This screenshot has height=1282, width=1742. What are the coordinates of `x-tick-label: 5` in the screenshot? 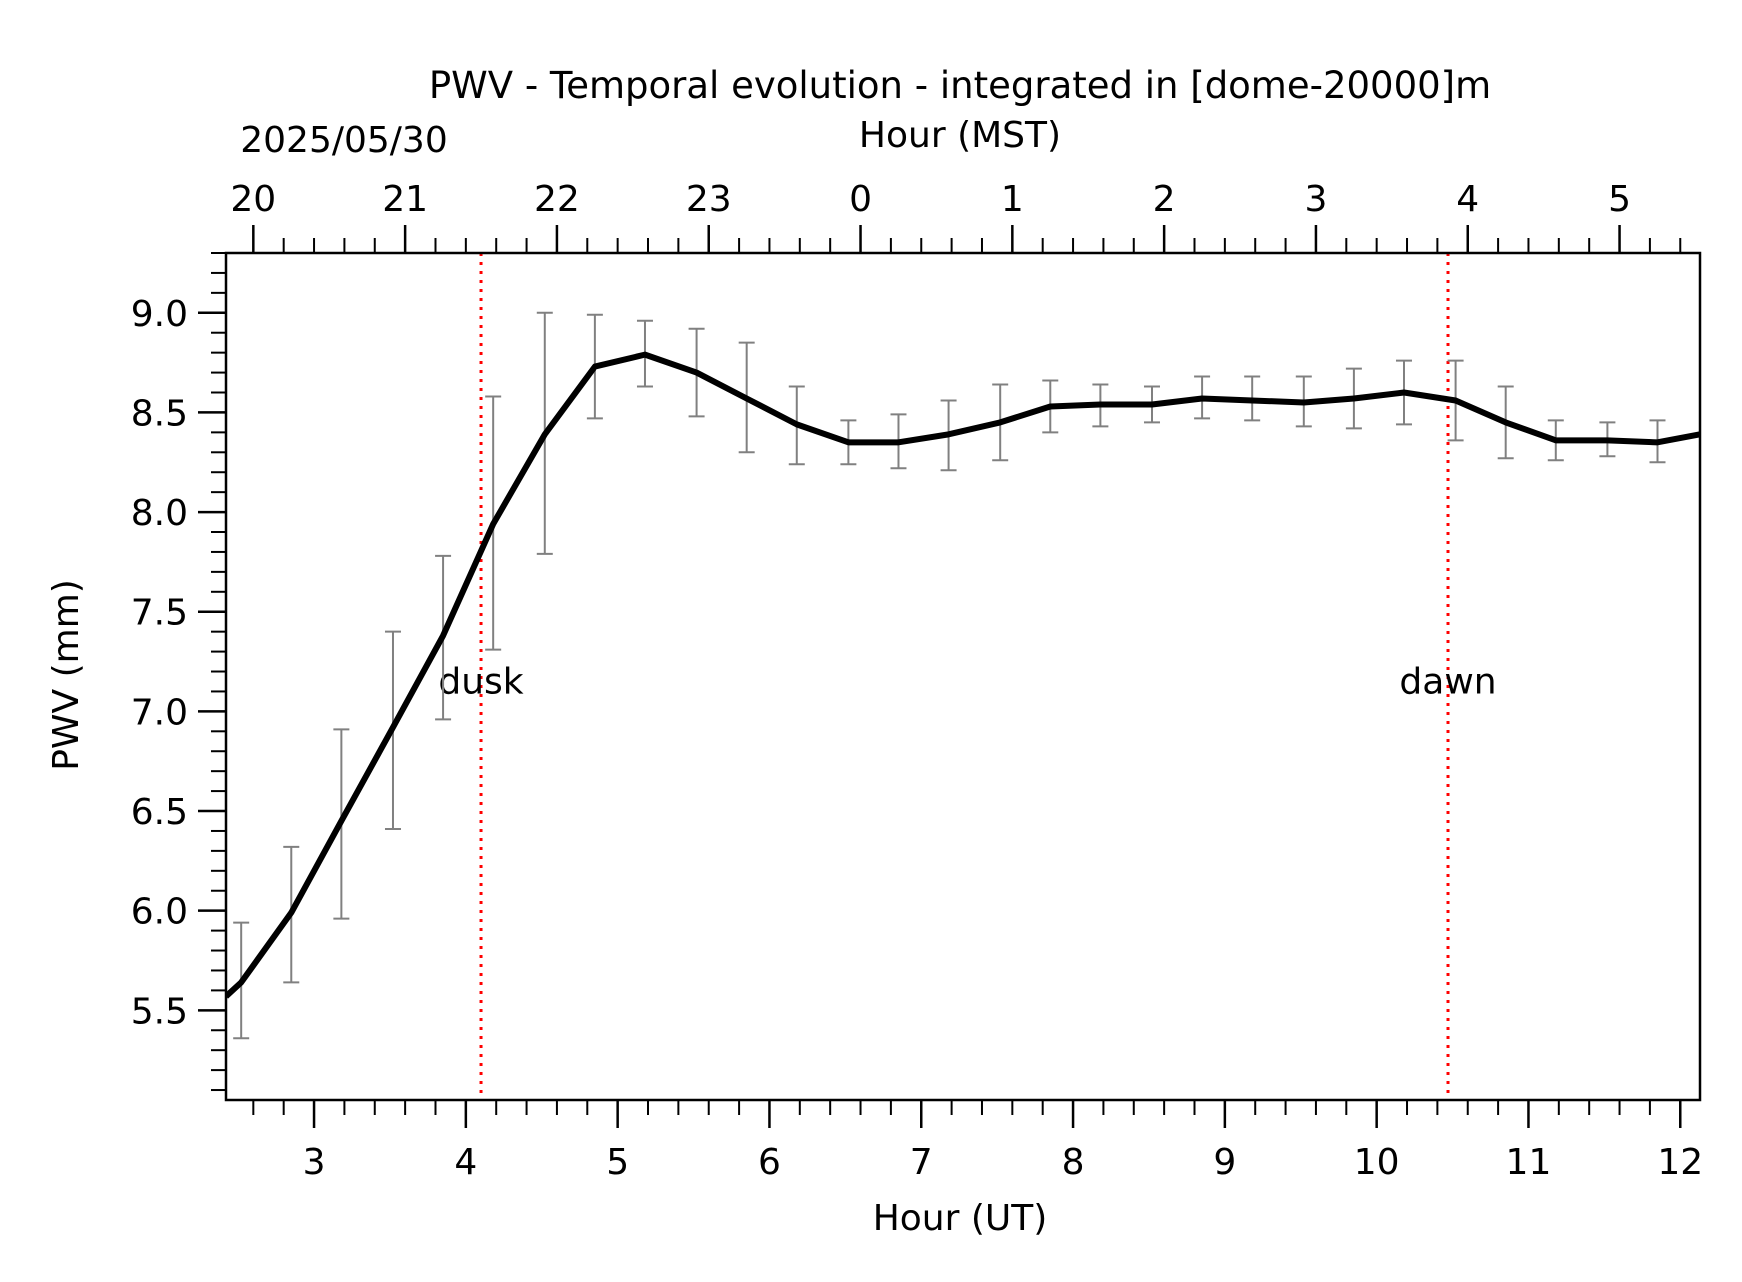 It's located at (617, 1162).